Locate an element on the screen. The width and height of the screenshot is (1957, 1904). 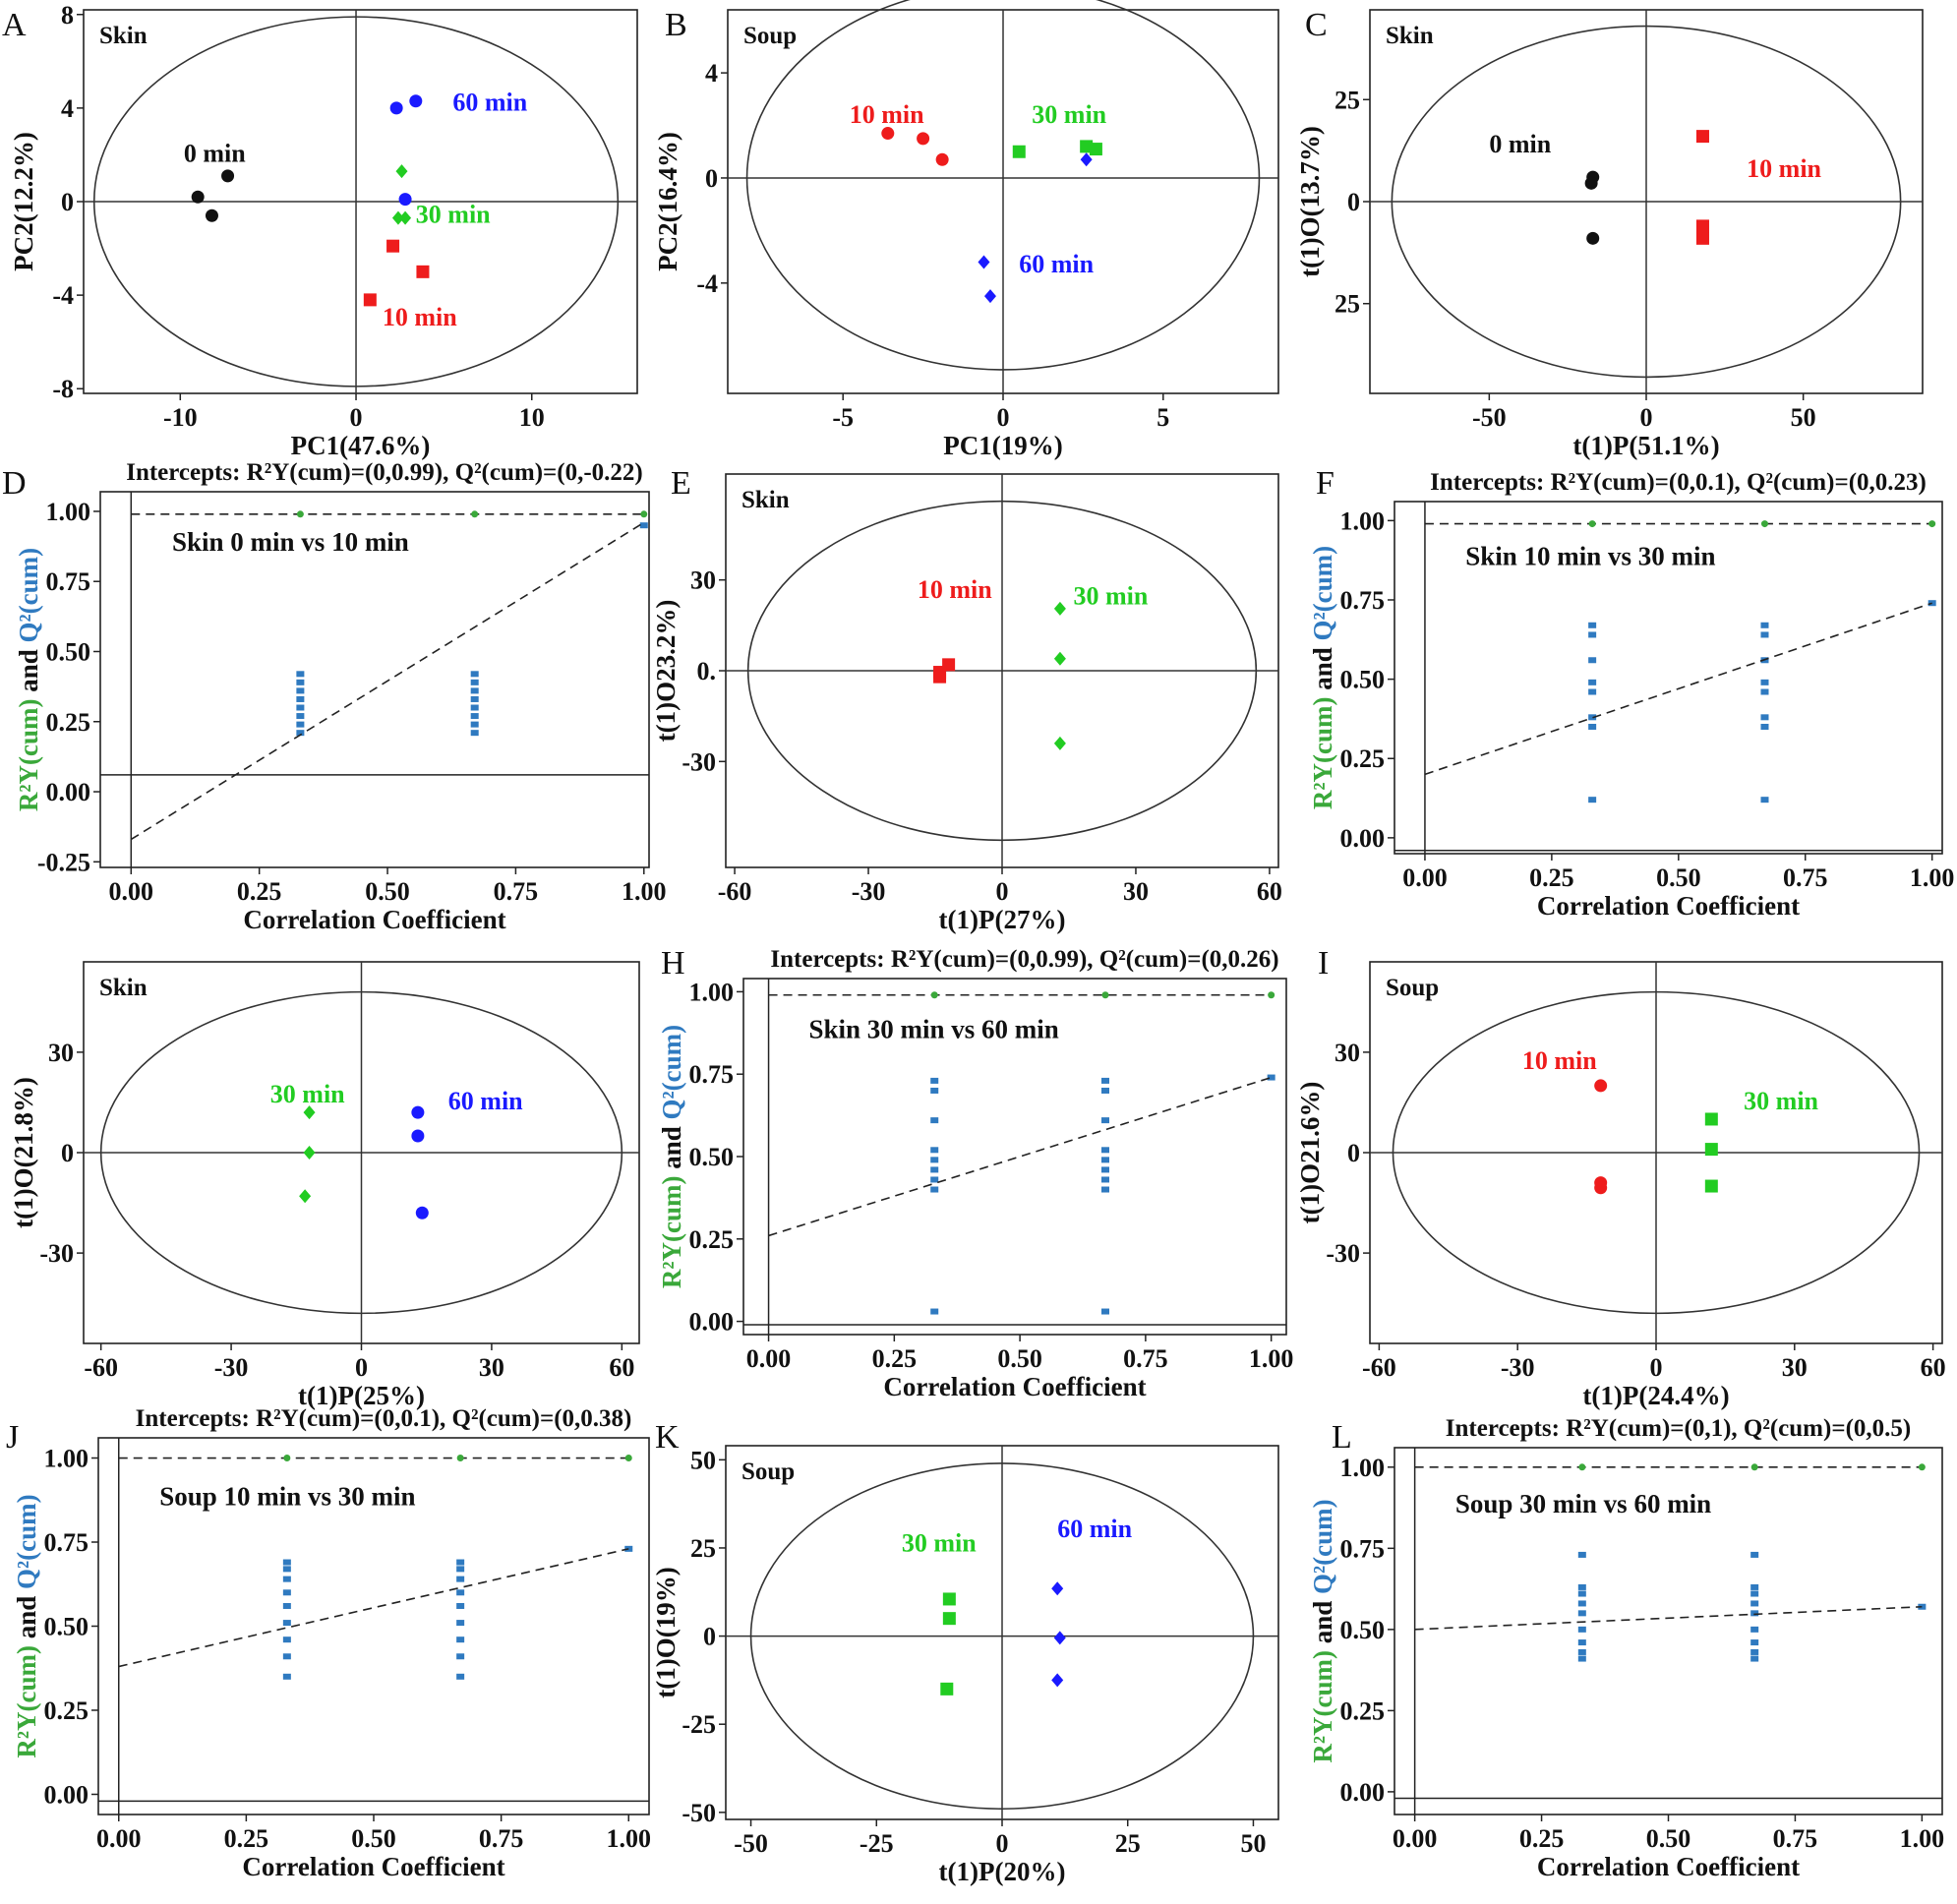
y-tick-label: 25 is located at coordinates (1347, 304).